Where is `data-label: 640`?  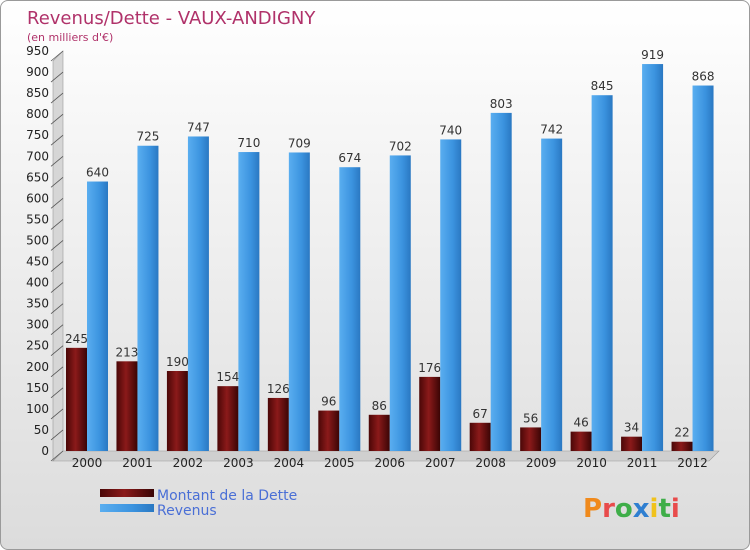
data-label: 640 is located at coordinates (97, 173).